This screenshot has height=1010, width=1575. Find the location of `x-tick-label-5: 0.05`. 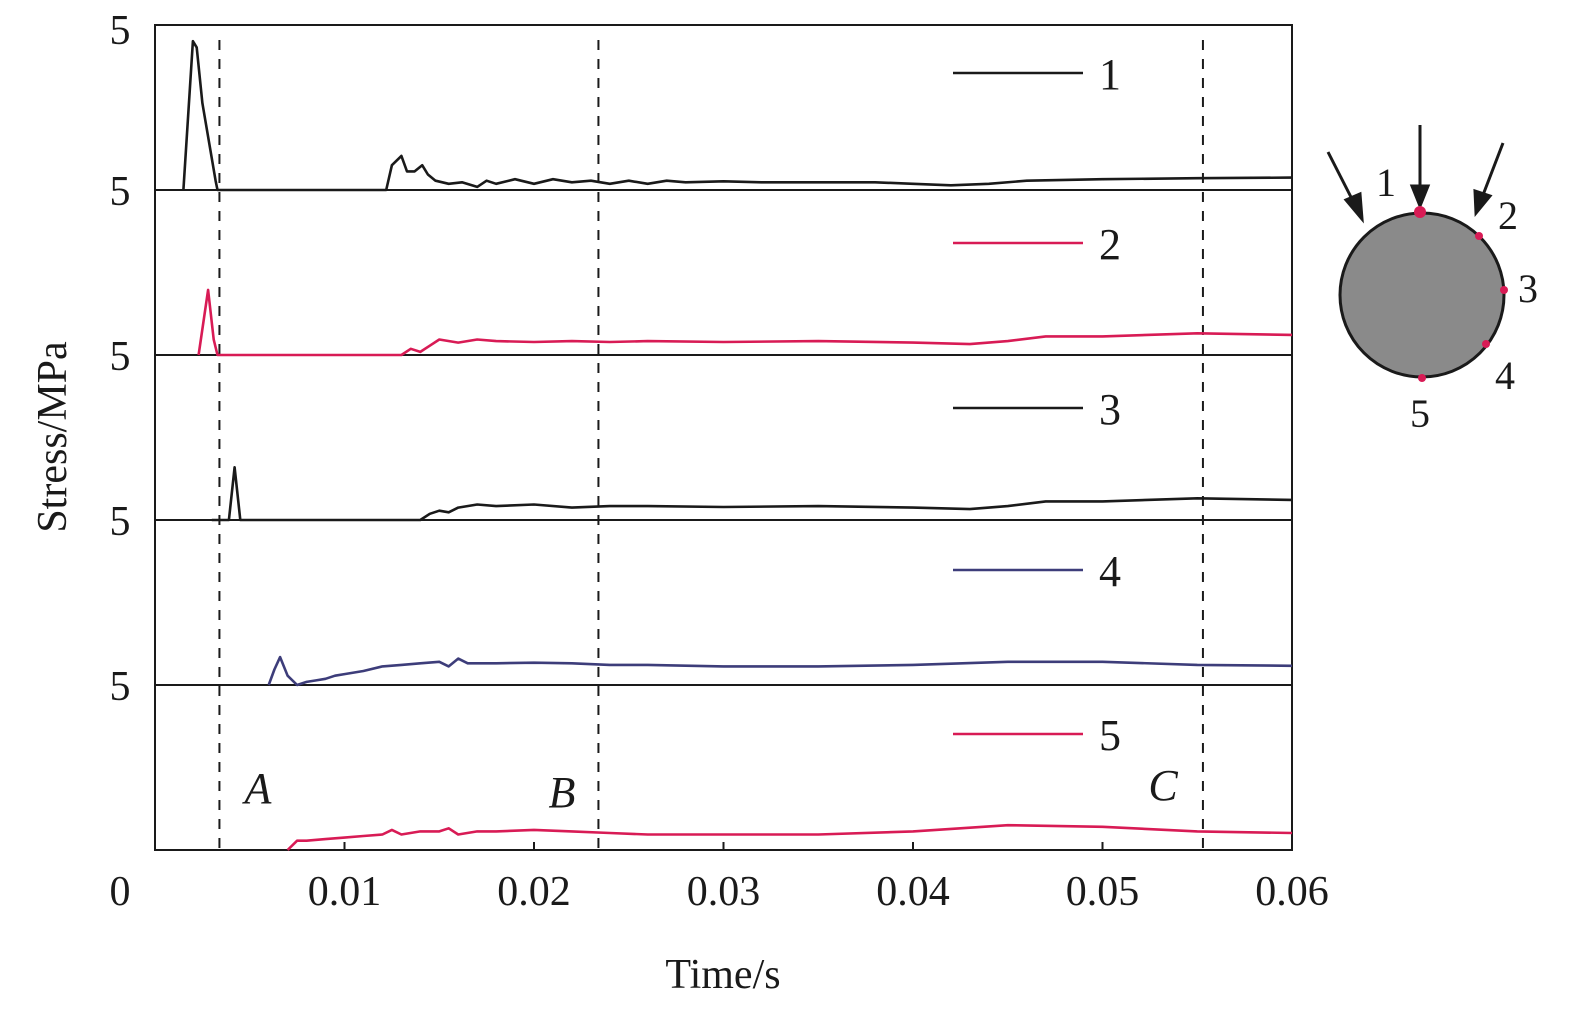

x-tick-label-5: 0.05 is located at coordinates (1103, 892).